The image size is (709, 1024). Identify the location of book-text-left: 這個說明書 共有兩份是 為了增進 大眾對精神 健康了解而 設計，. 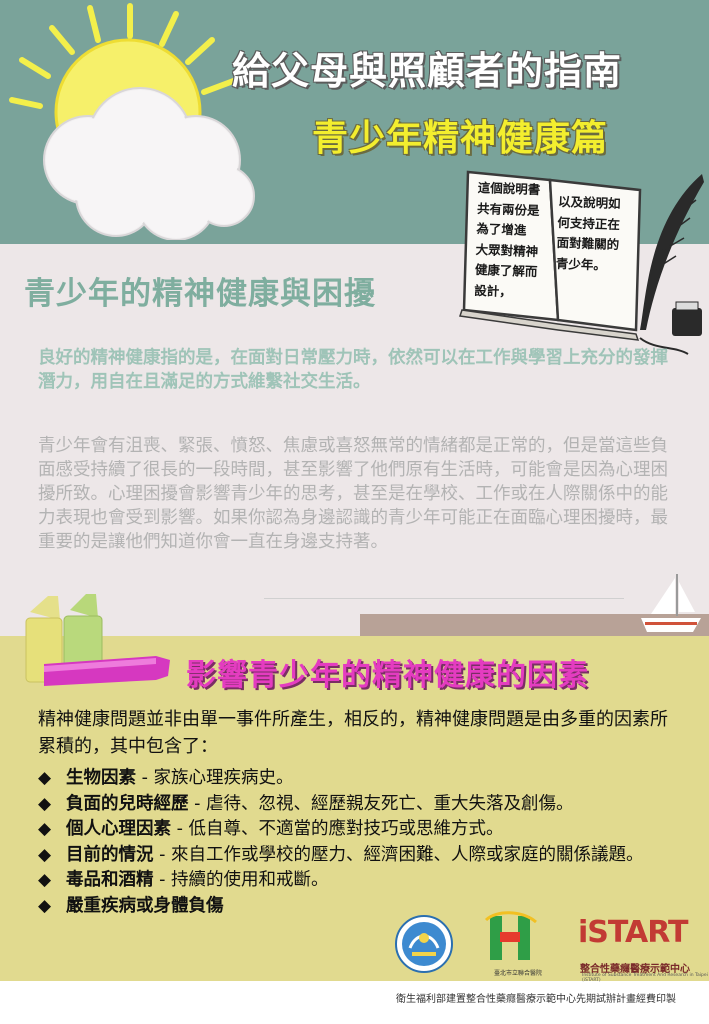
(507, 239).